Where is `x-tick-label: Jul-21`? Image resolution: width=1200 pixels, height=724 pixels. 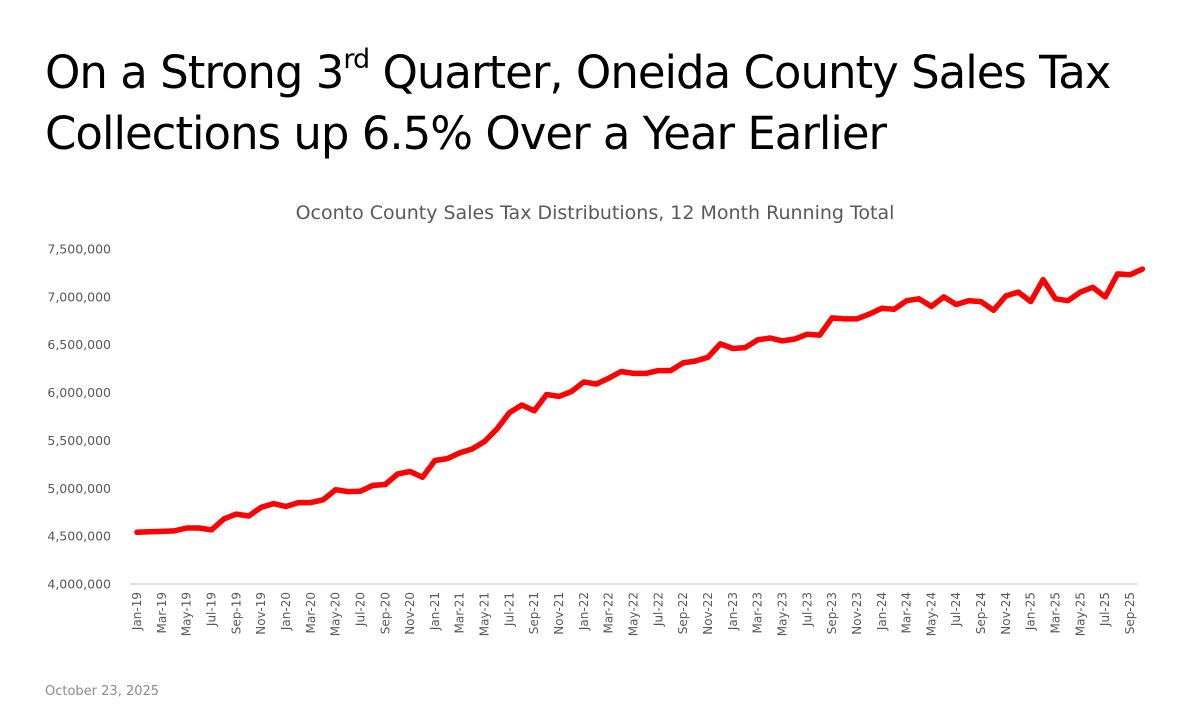
x-tick-label: Jul-21 is located at coordinates (509, 609).